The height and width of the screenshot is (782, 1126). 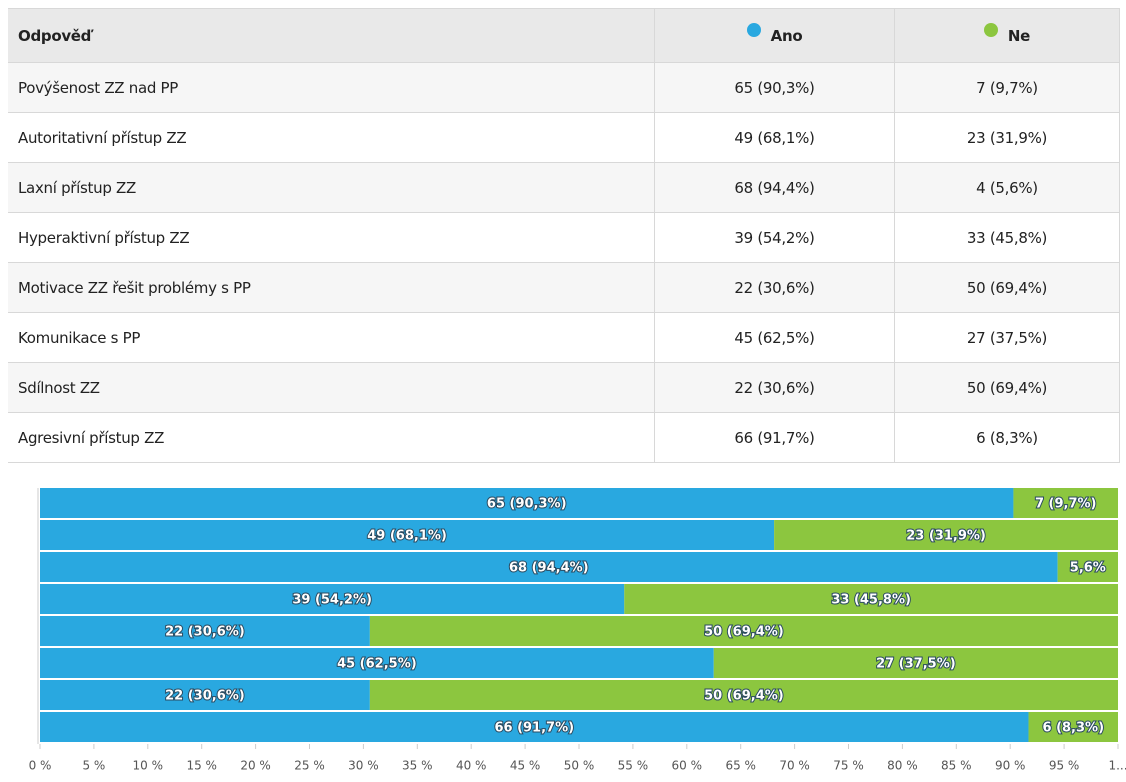 What do you see at coordinates (1007, 238) in the screenshot?
I see `table-cell: 33 (45,8%)` at bounding box center [1007, 238].